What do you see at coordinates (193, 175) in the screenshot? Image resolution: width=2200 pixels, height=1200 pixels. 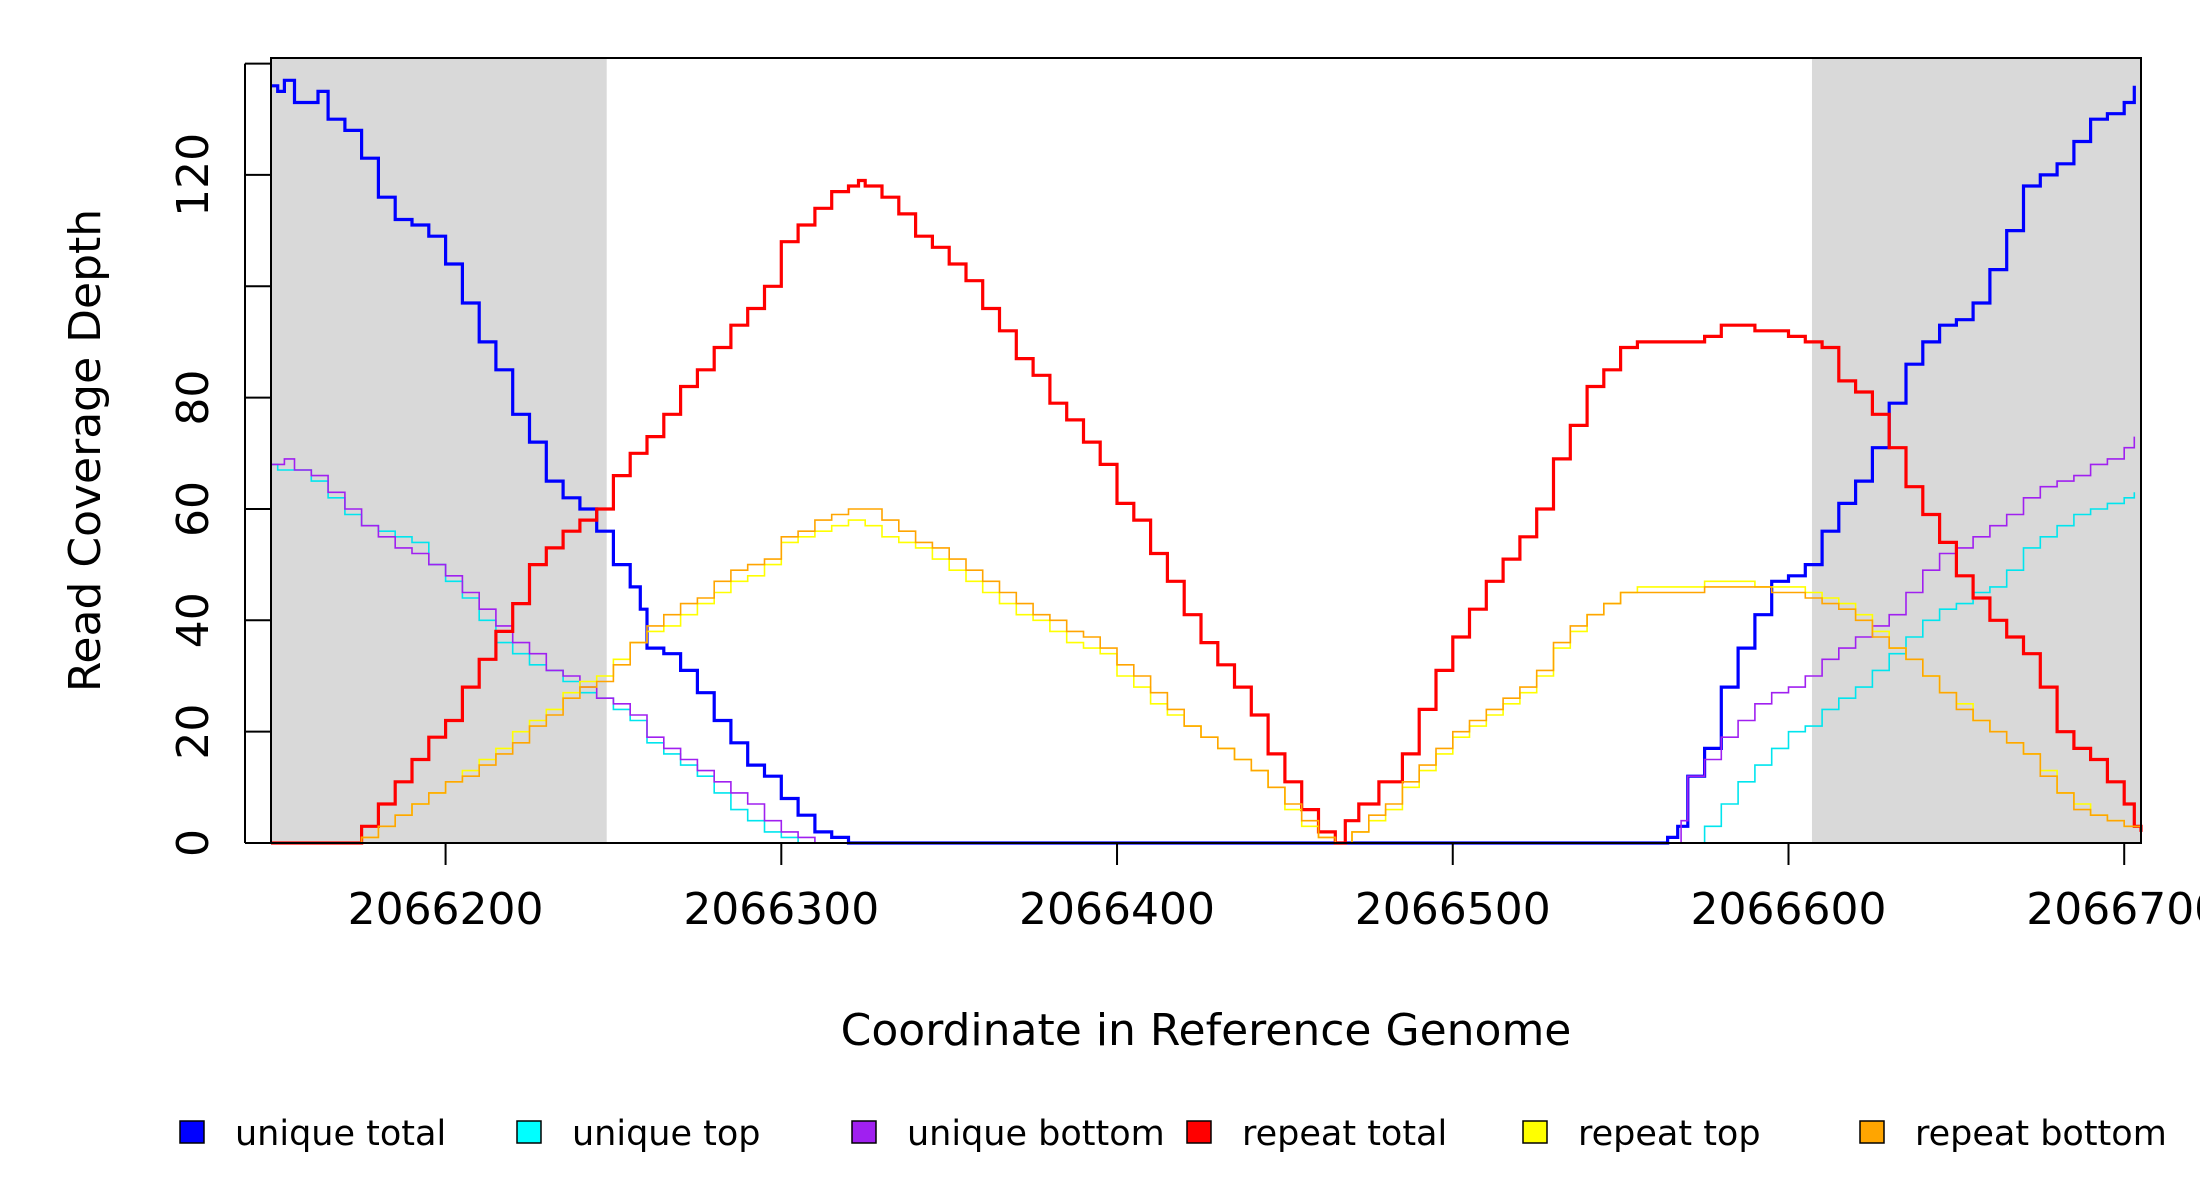 I see `y-tick-label: 120` at bounding box center [193, 175].